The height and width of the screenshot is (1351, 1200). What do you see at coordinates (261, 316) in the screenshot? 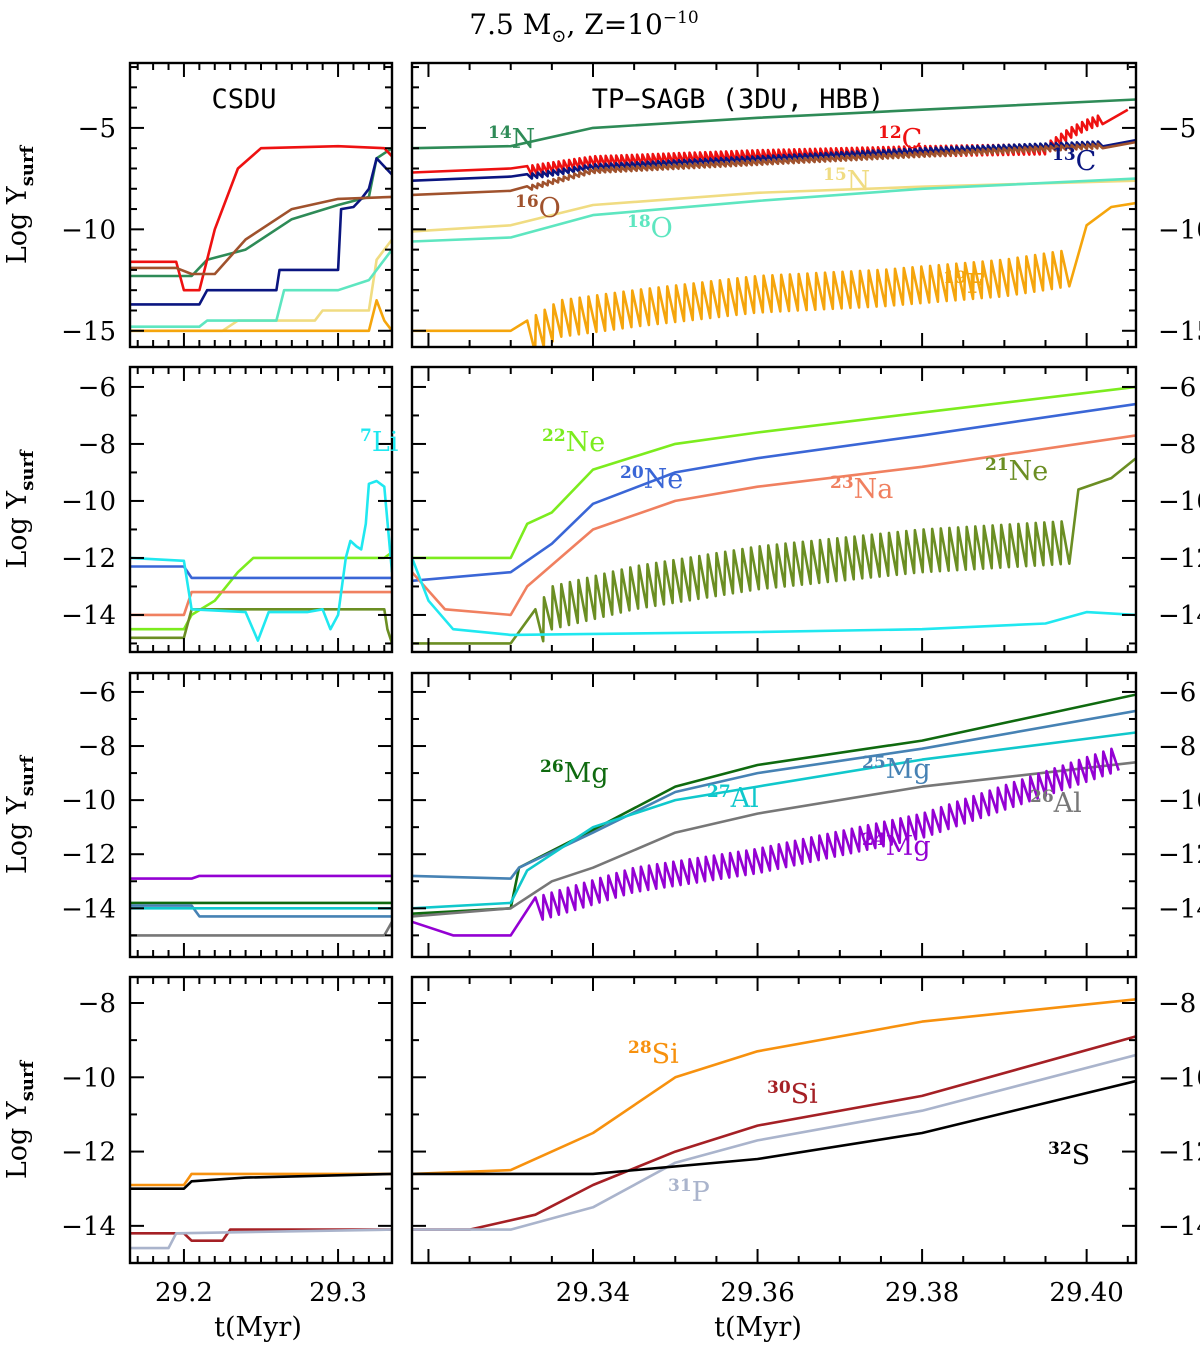
I see `curve-19F-left` at bounding box center [261, 316].